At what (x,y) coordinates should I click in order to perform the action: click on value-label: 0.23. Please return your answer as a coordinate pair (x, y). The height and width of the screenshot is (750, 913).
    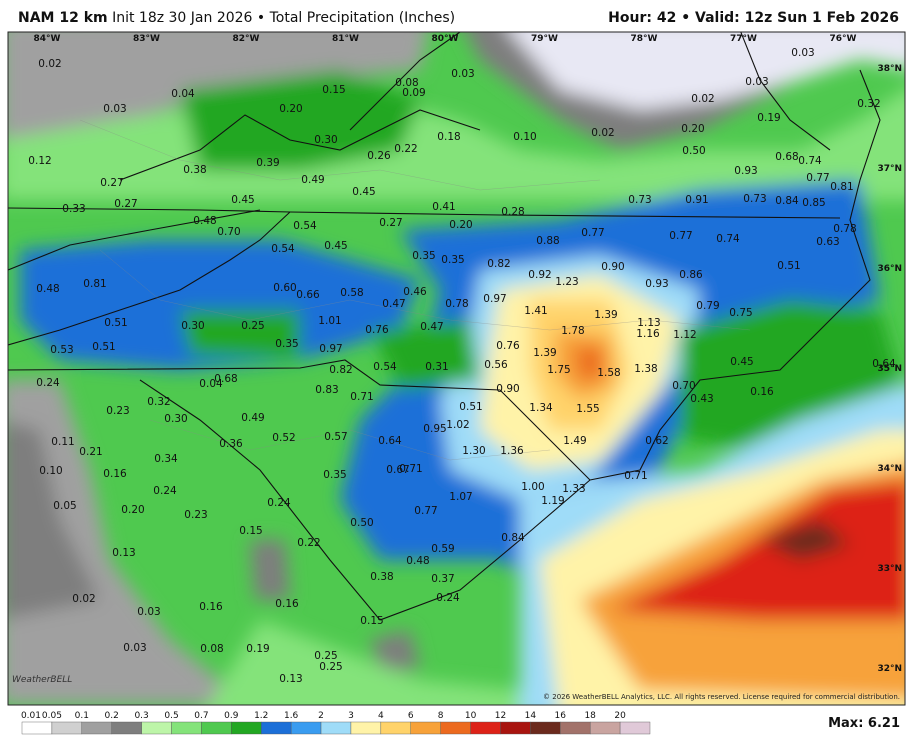
    Looking at the image, I should click on (195, 515).